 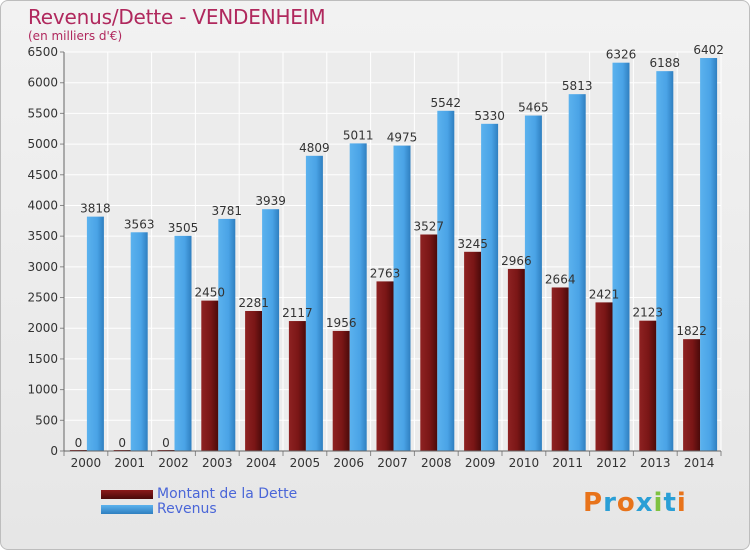 I want to click on y-tick-label: 1000, so click(x=42, y=390).